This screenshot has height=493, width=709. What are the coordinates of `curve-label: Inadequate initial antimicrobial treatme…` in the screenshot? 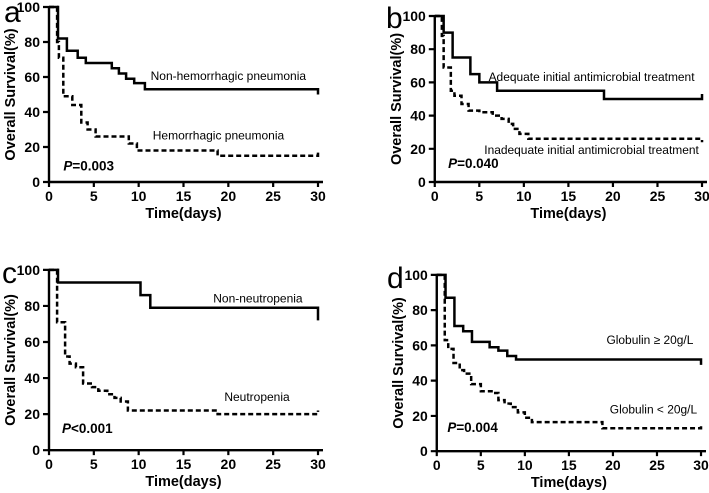 It's located at (591, 150).